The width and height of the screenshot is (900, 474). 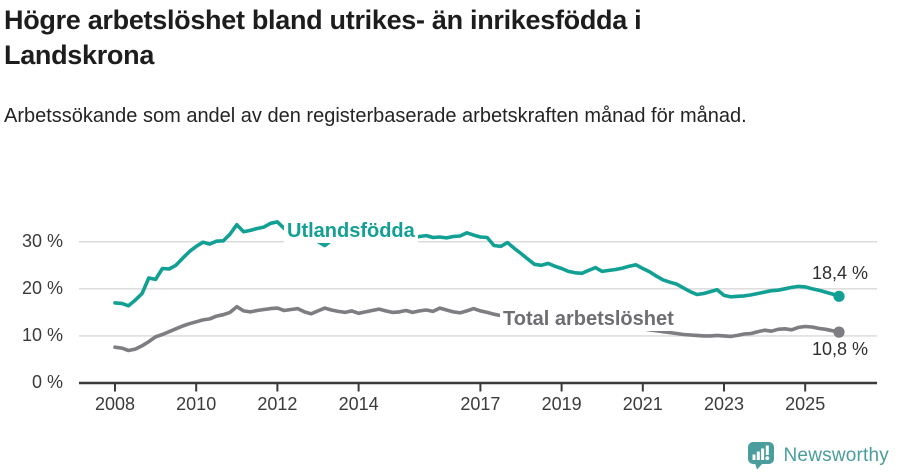 I want to click on x-tick-label: 2021, so click(x=642, y=404).